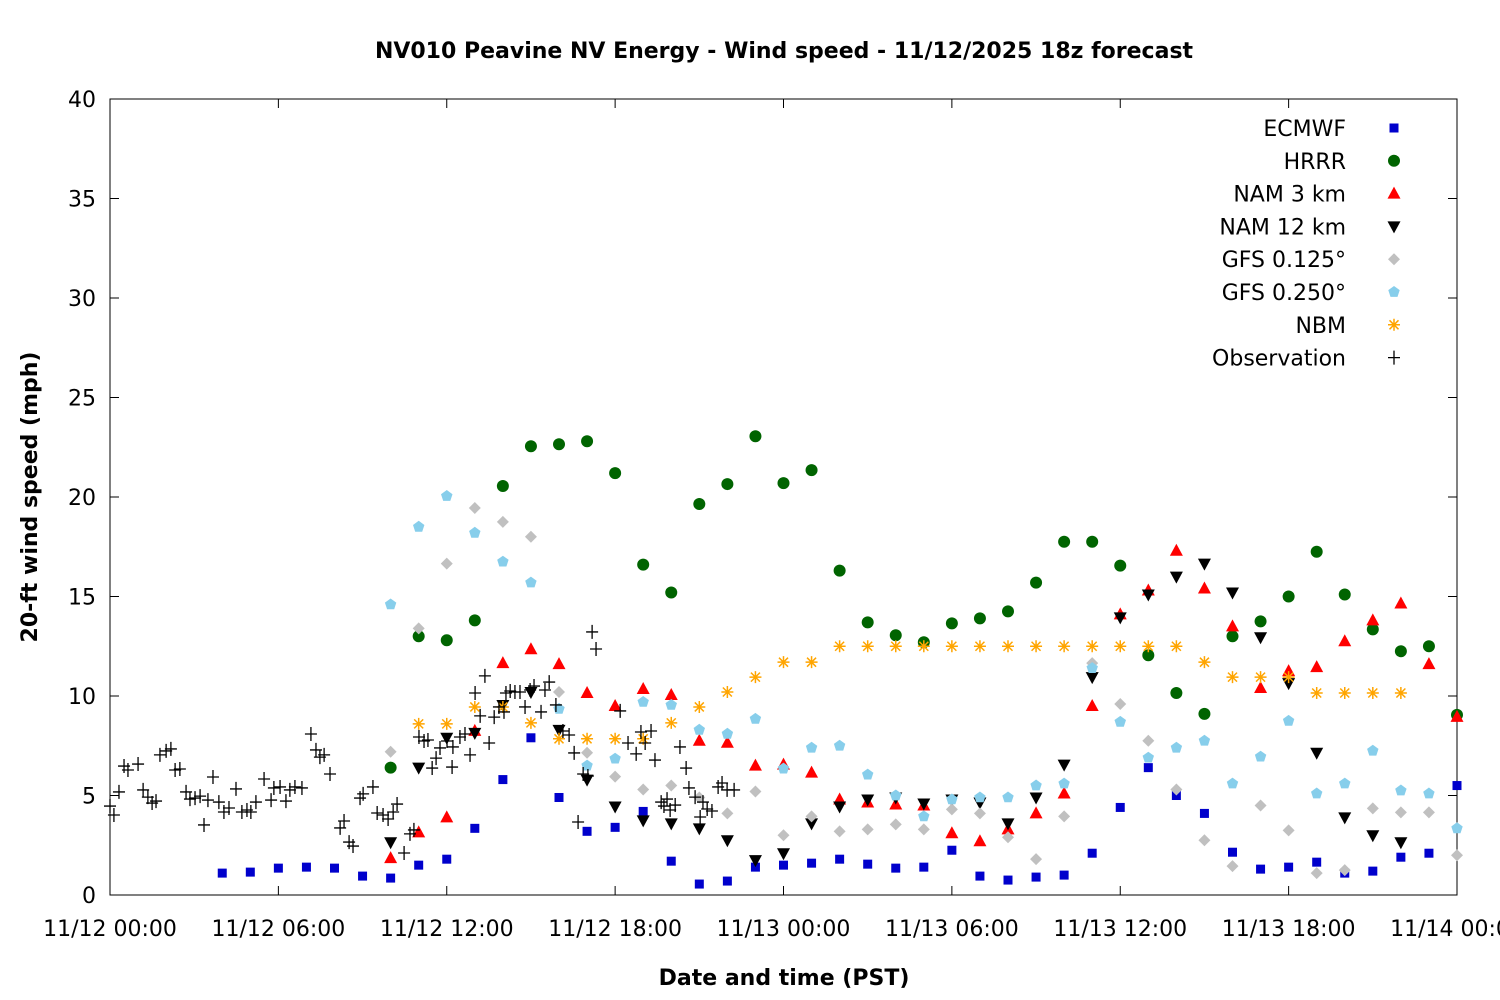 This screenshot has width=1500, height=1000. What do you see at coordinates (952, 929) in the screenshot?
I see `x-tick-label: 11/13 06:00` at bounding box center [952, 929].